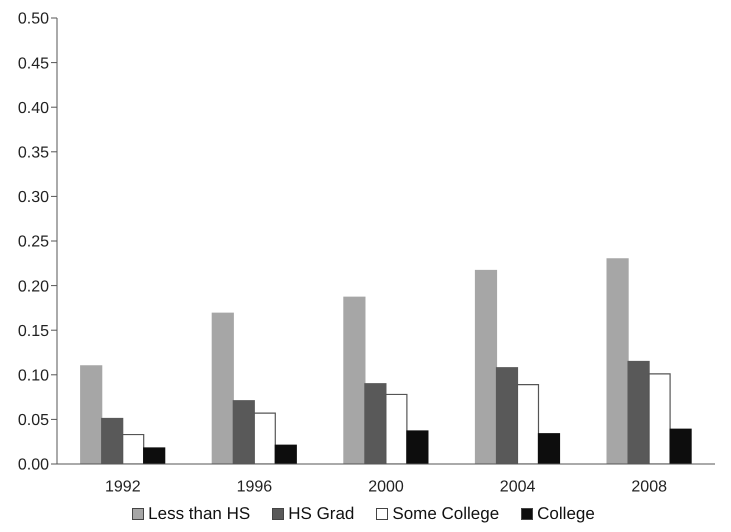 The width and height of the screenshot is (731, 532). Describe the element at coordinates (34, 242) in the screenshot. I see `y-tick-label: 0.25` at that location.